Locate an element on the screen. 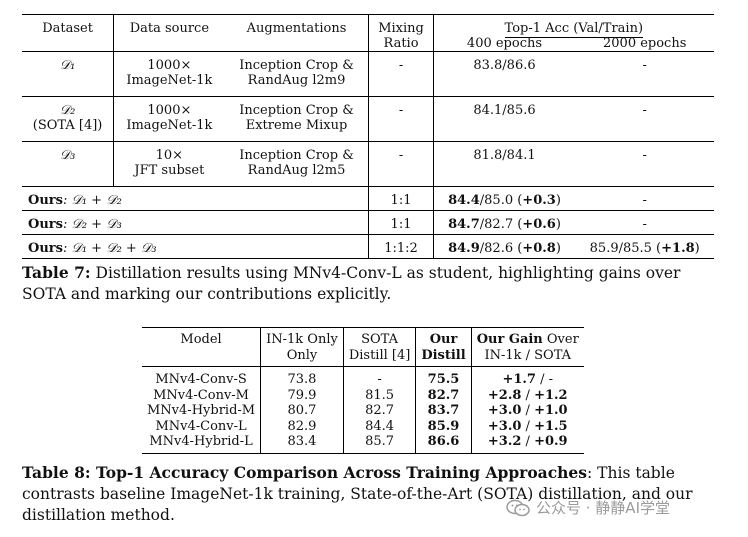 The image size is (748, 537). cell-acc400: 84.9/82.6 (+0.8) is located at coordinates (504, 246).